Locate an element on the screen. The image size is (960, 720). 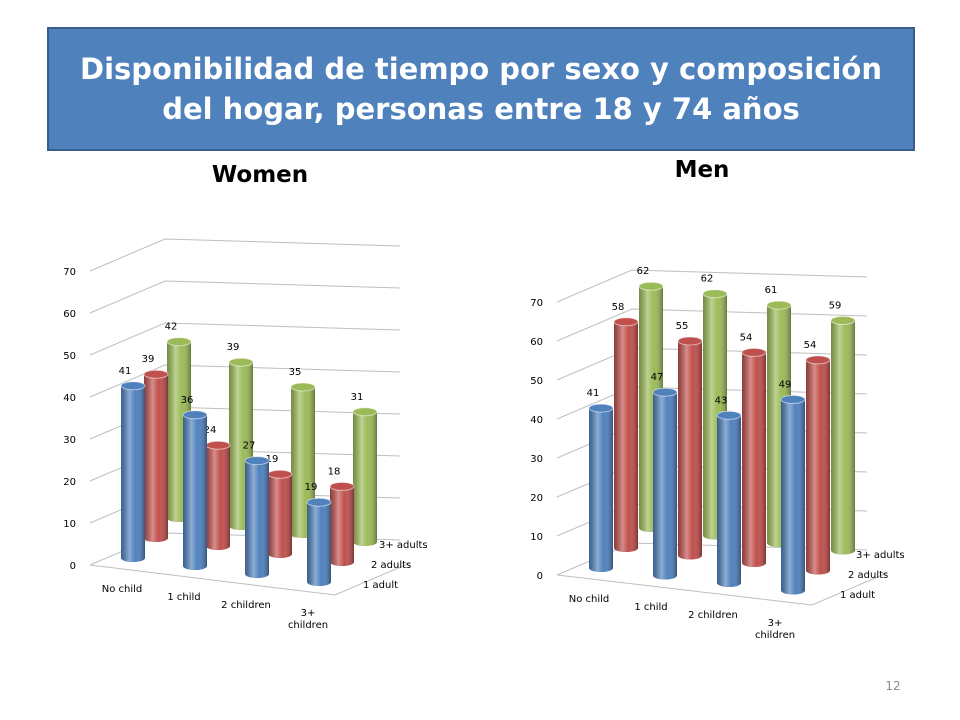
data-label: 18 is located at coordinates (334, 471).